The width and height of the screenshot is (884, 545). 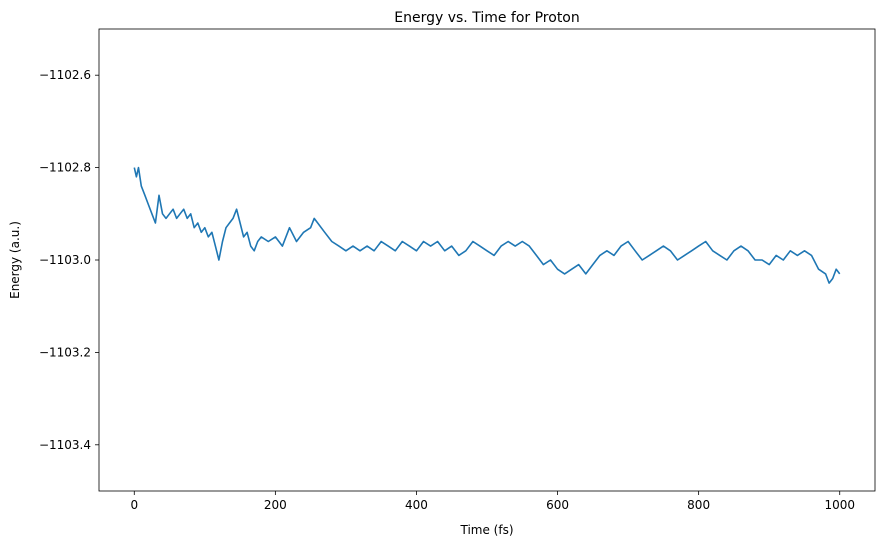 I want to click on y-tick-label: −1103.4, so click(x=65, y=445).